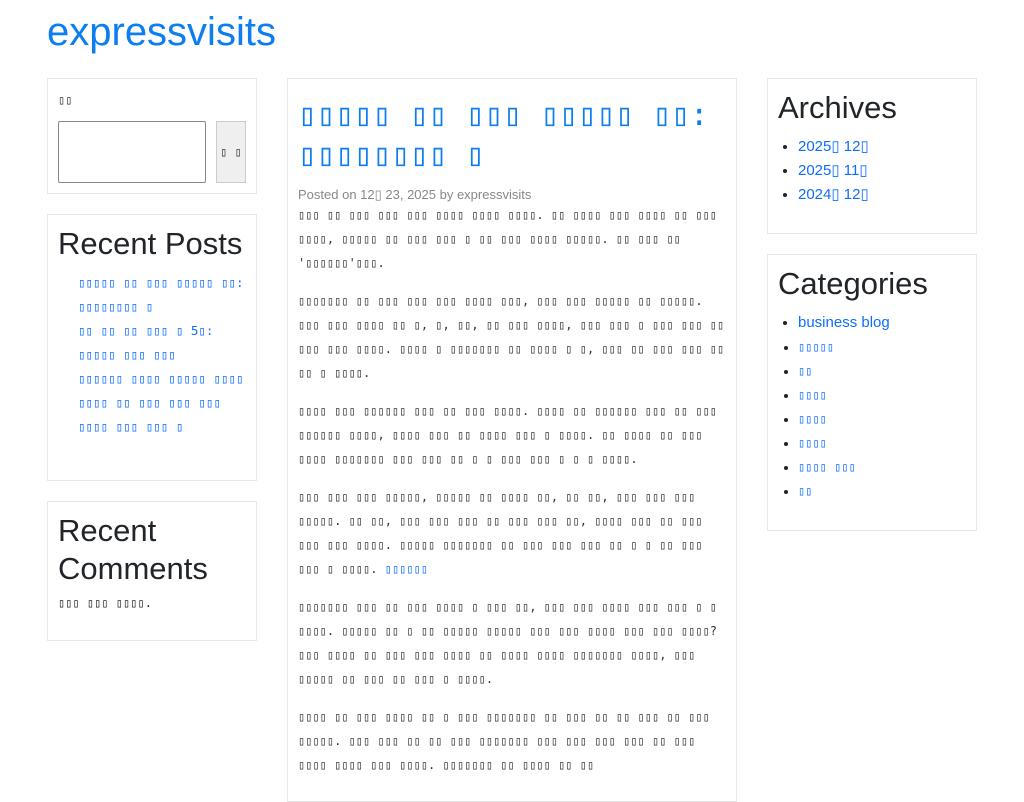 The width and height of the screenshot is (1024, 802). I want to click on archives-title: Archives, so click(837, 107).